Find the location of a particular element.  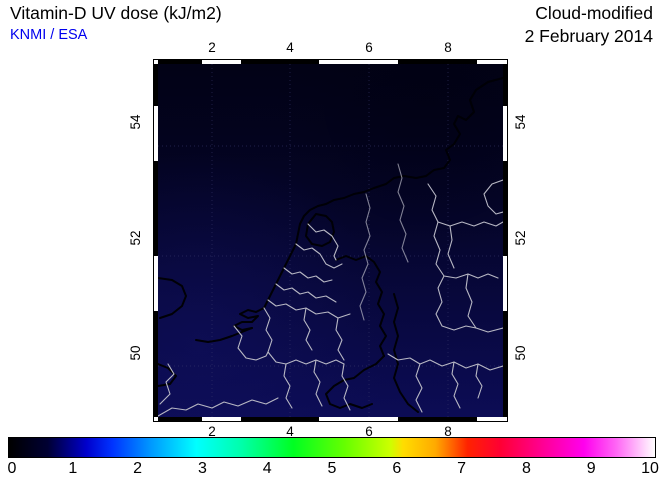

colorbar-tick-9: 9 is located at coordinates (591, 468).